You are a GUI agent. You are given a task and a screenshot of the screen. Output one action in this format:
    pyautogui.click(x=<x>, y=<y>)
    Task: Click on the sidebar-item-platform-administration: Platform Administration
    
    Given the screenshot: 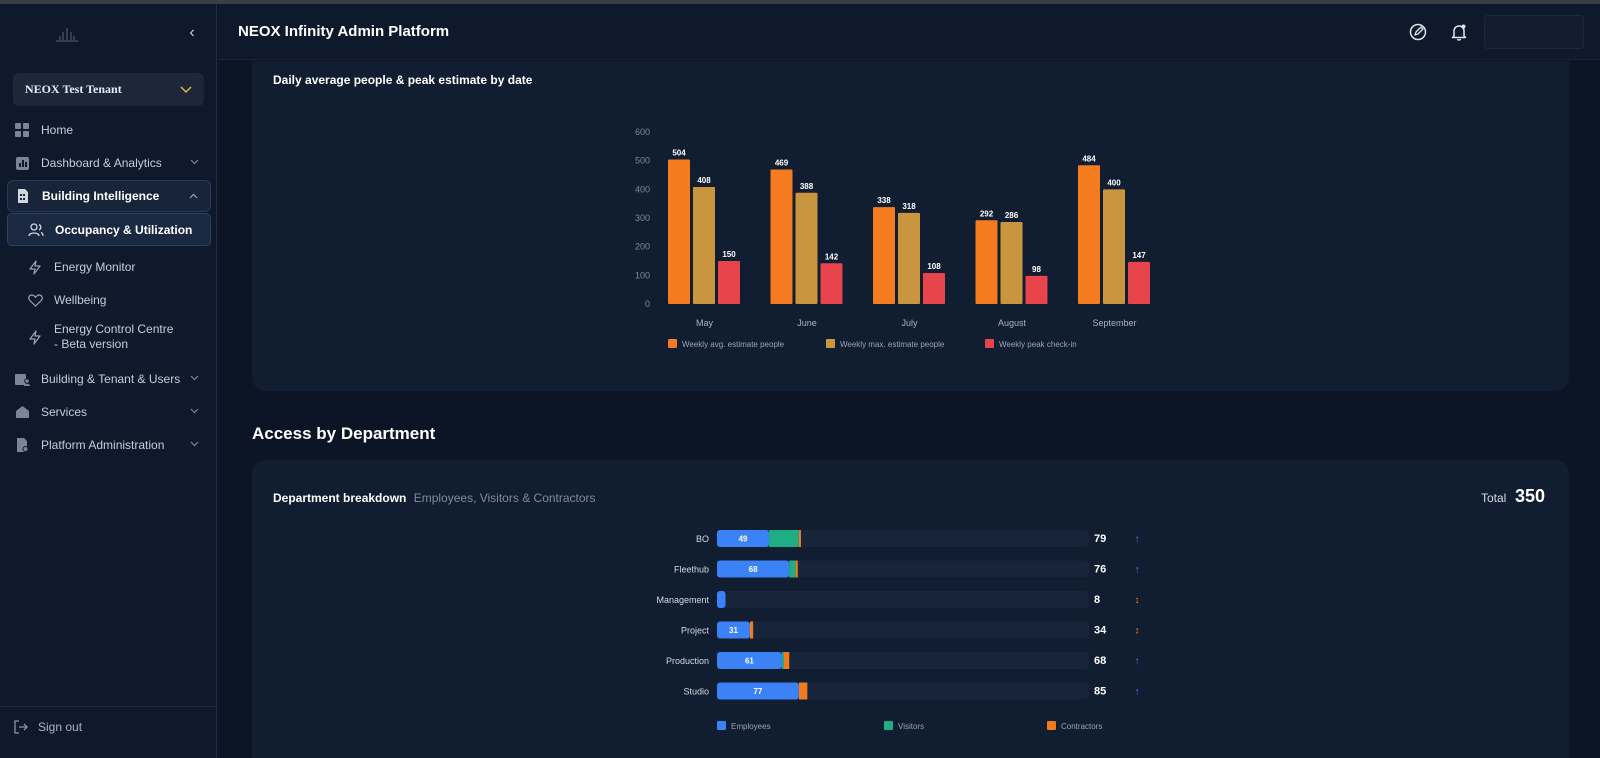 What is the action you would take?
    pyautogui.click(x=109, y=445)
    